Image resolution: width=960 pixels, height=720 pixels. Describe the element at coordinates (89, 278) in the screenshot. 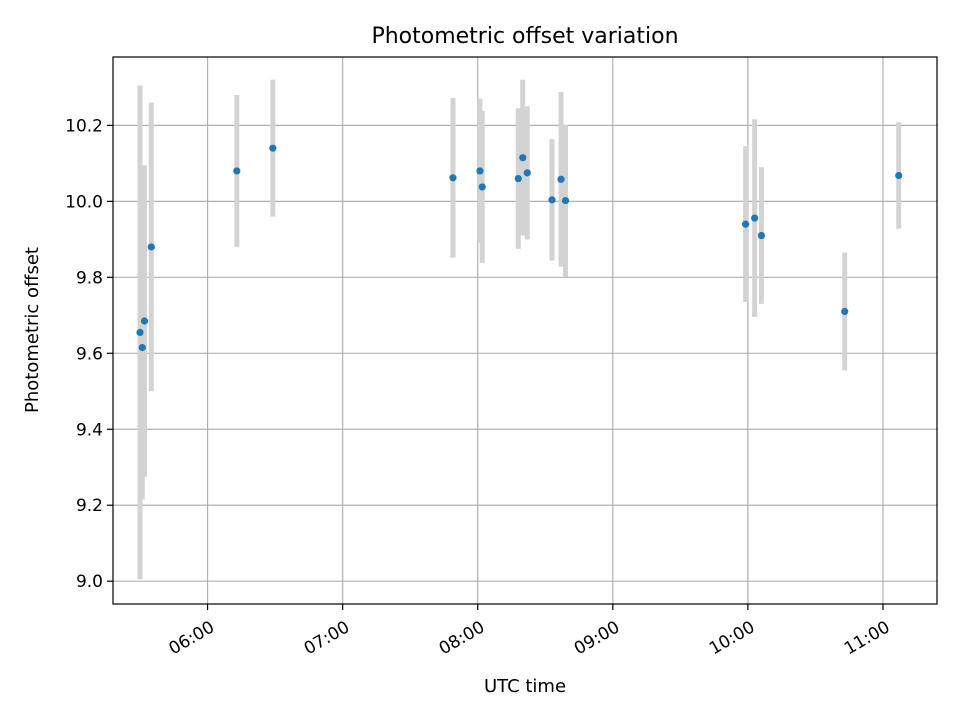

I see `y-tick-label: 9.8` at that location.